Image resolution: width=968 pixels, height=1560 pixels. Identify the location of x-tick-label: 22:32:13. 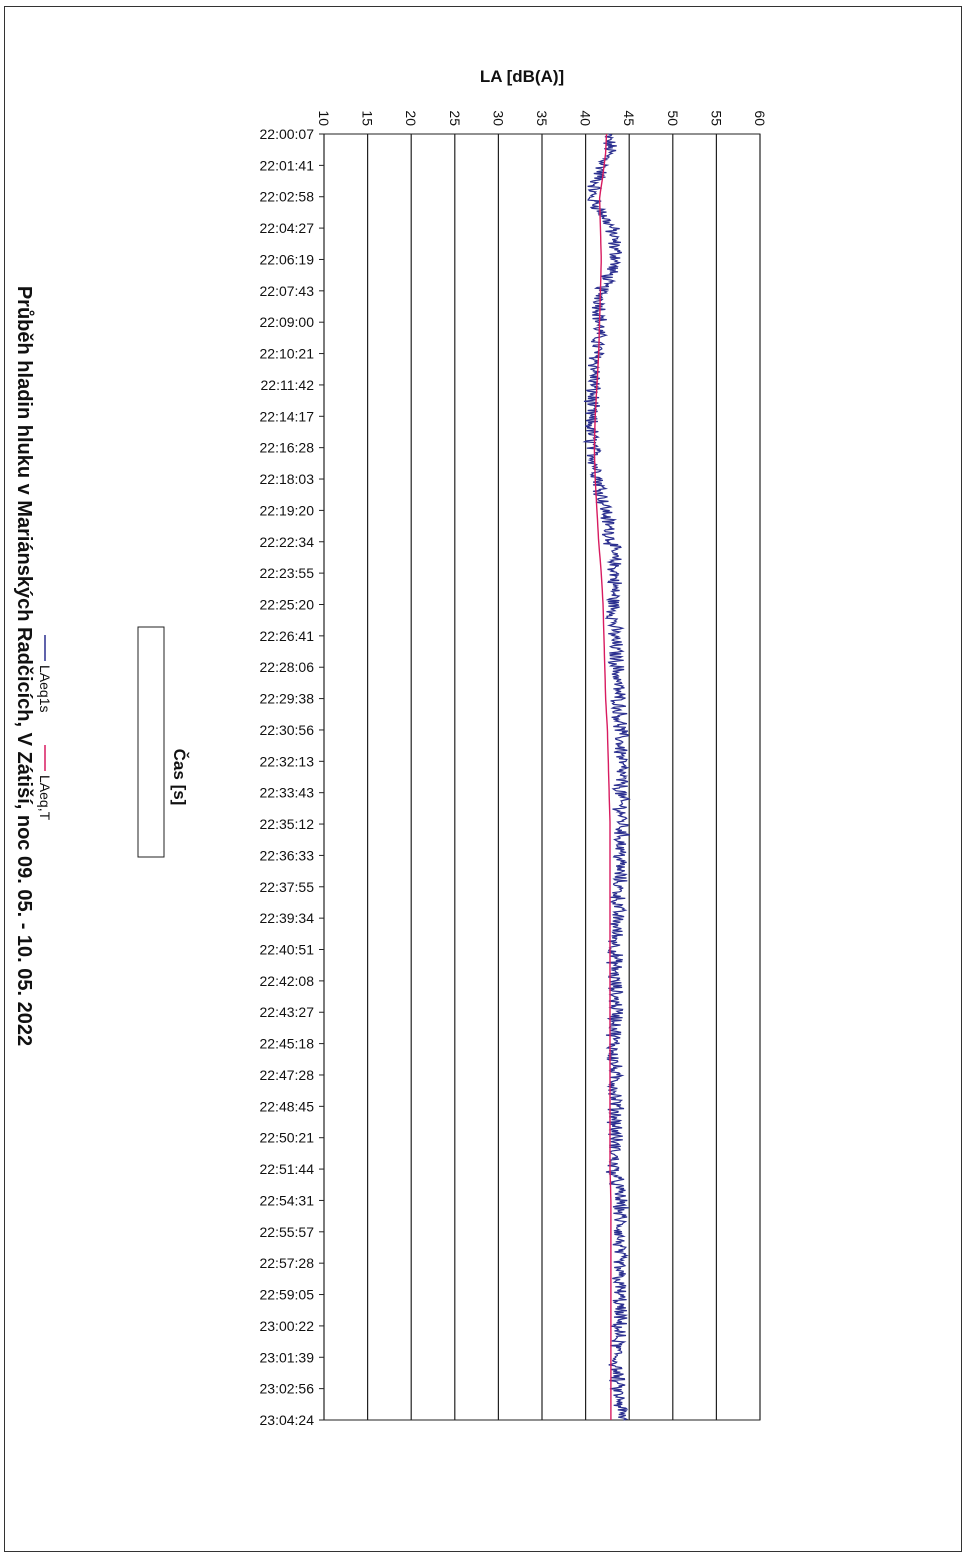
(287, 761).